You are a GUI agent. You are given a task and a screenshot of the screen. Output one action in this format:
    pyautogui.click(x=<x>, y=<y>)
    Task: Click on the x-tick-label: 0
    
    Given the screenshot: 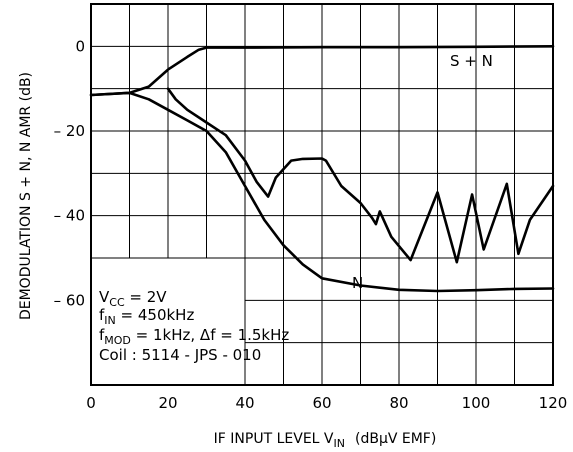 What is the action you would take?
    pyautogui.click(x=91, y=403)
    